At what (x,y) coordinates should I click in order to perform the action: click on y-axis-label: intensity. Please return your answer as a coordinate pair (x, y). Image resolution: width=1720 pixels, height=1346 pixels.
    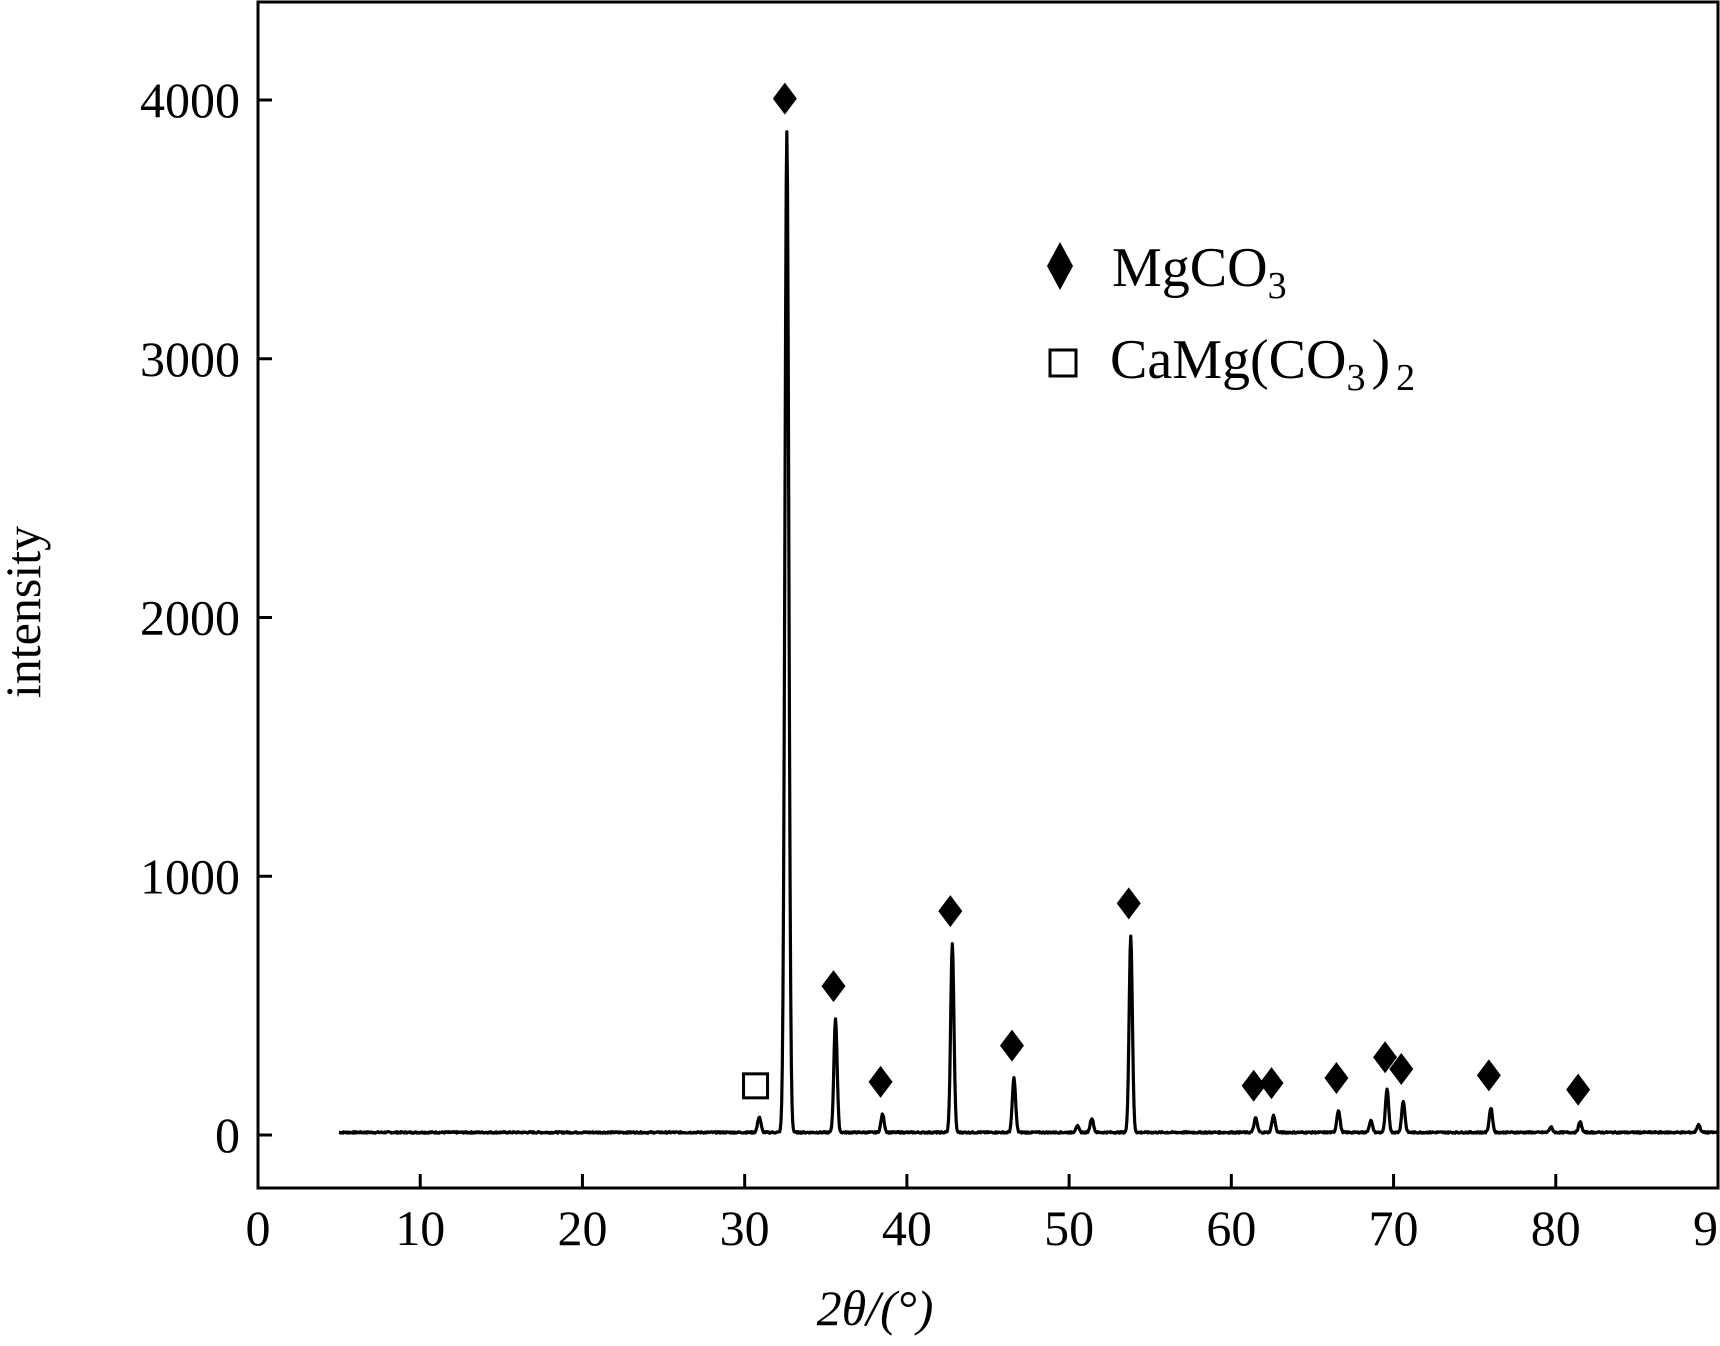
    Looking at the image, I should click on (25, 612).